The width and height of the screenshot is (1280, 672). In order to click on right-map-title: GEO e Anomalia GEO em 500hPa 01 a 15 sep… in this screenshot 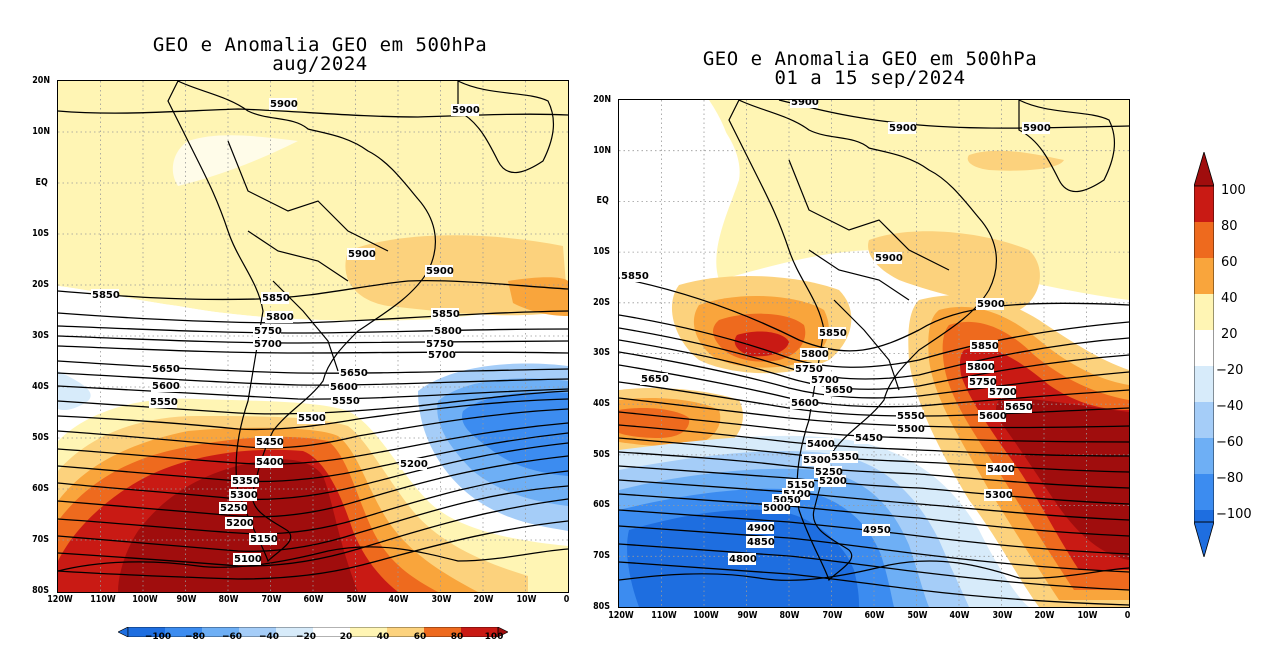, I will do `click(870, 69)`.